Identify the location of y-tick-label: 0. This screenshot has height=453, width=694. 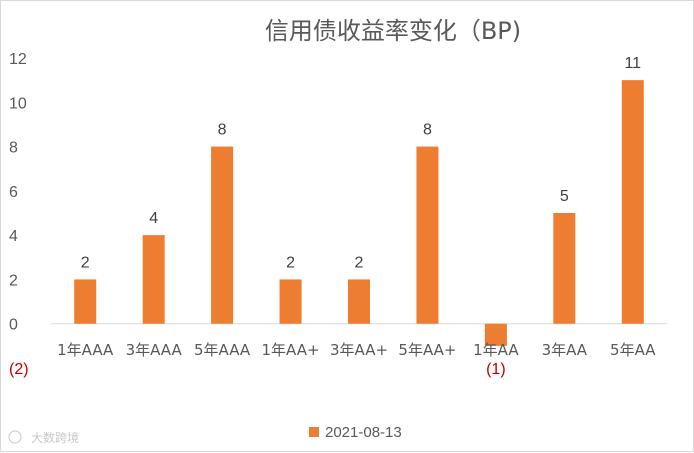
(13, 325).